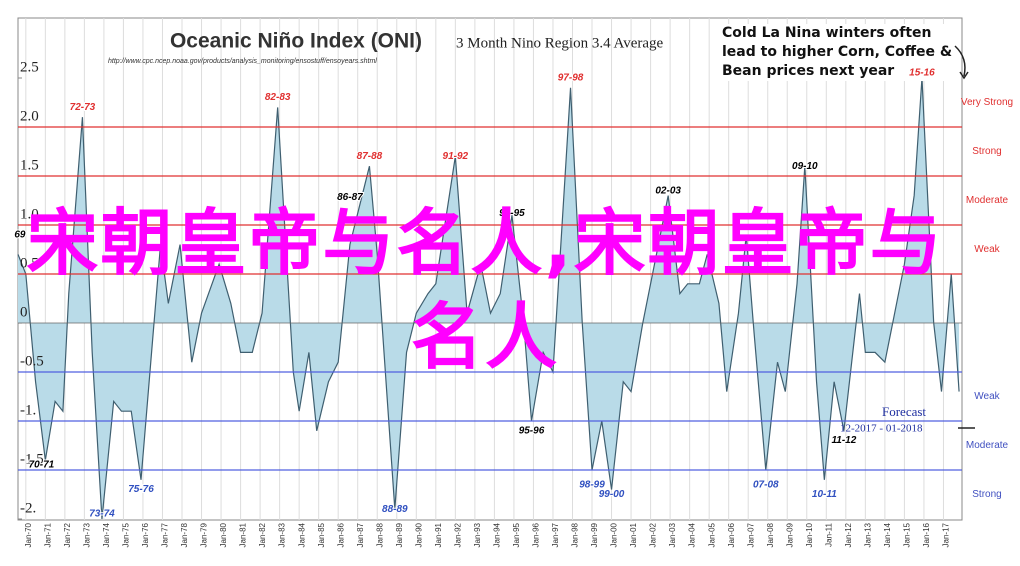 The height and width of the screenshot is (566, 1020). What do you see at coordinates (418, 534) in the screenshot?
I see `x-tick-label: Jan-90` at bounding box center [418, 534].